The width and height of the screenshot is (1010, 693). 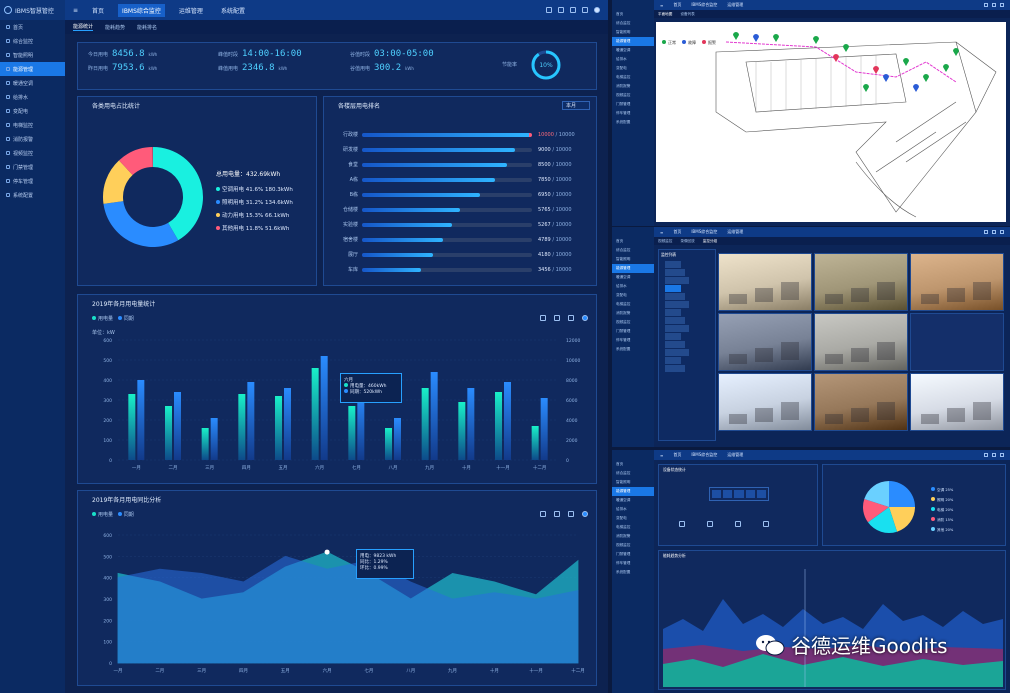 I want to click on nav-tab-home: 首页, so click(x=98, y=11).